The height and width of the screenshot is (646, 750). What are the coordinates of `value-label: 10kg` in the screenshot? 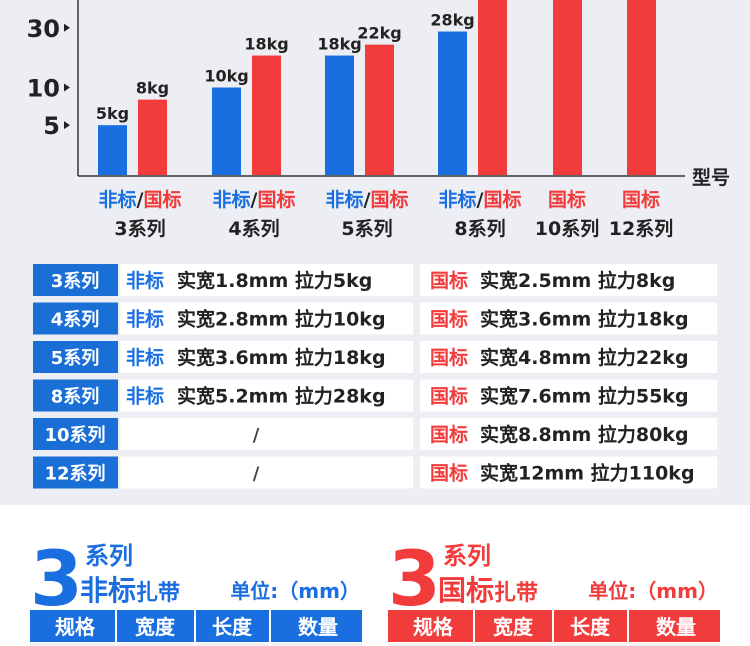 It's located at (226, 76).